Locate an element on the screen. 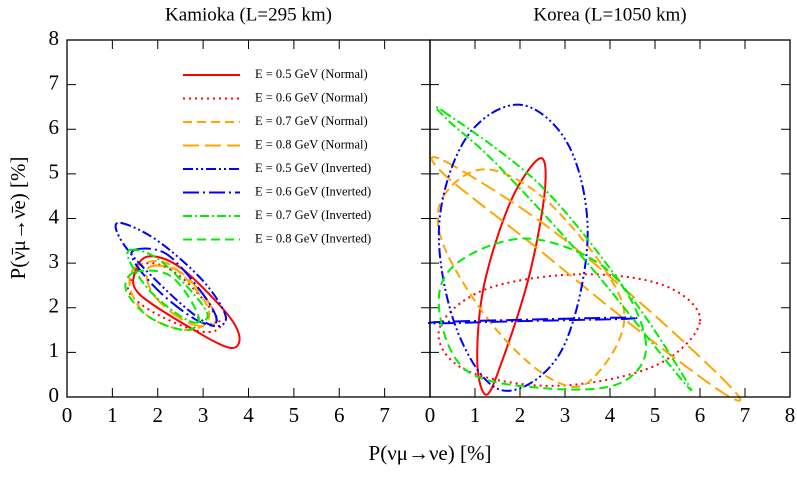 Image resolution: width=797 pixels, height=482 pixels. panel-title: Kamioka (L=295 km) is located at coordinates (248, 14).